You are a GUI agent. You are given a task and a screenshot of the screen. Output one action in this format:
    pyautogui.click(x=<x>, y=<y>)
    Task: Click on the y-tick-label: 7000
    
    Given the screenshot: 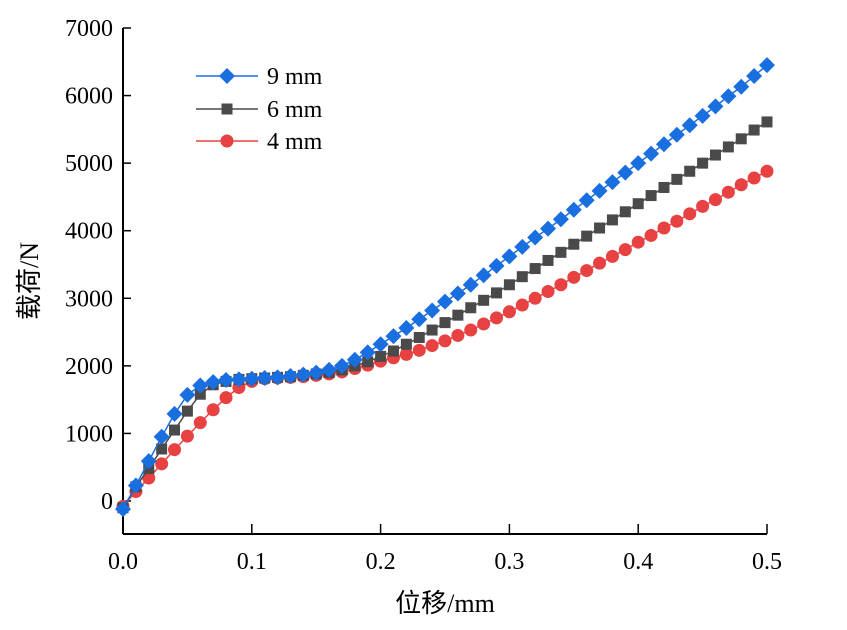 What is the action you would take?
    pyautogui.click(x=89, y=29)
    